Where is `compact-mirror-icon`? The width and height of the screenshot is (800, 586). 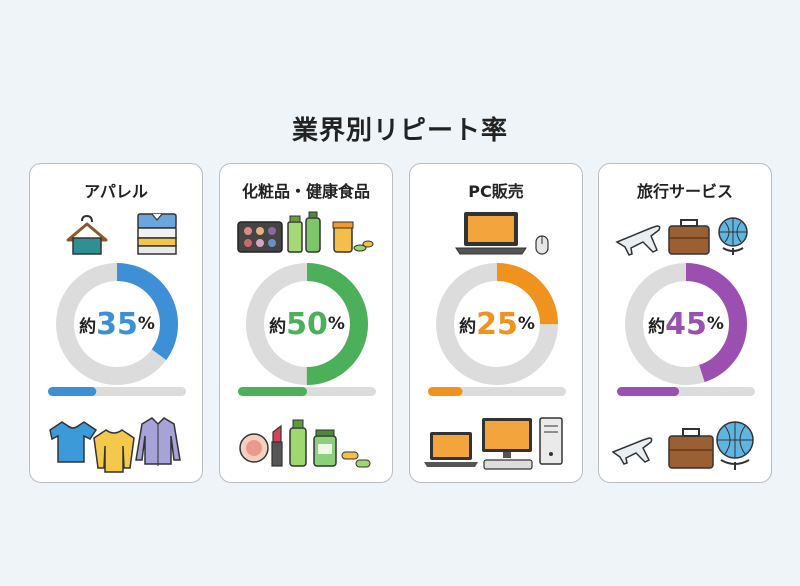
compact-mirror-icon is located at coordinates (254, 448).